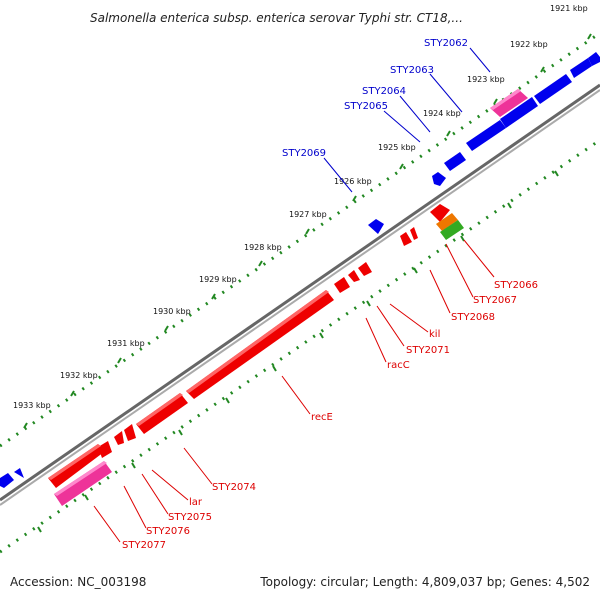 Image resolution: width=600 pixels, height=600 pixels. I want to click on kbp-label-1925: 1925 kbp, so click(397, 147).